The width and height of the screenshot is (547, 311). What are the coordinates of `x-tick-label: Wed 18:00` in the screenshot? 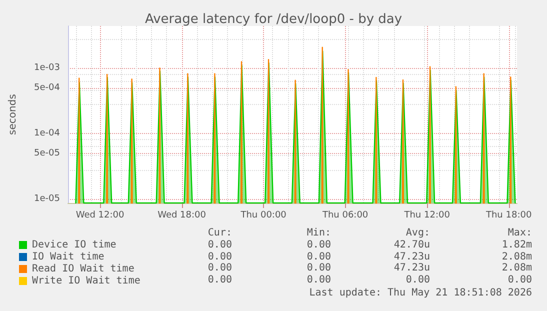 It's located at (182, 215).